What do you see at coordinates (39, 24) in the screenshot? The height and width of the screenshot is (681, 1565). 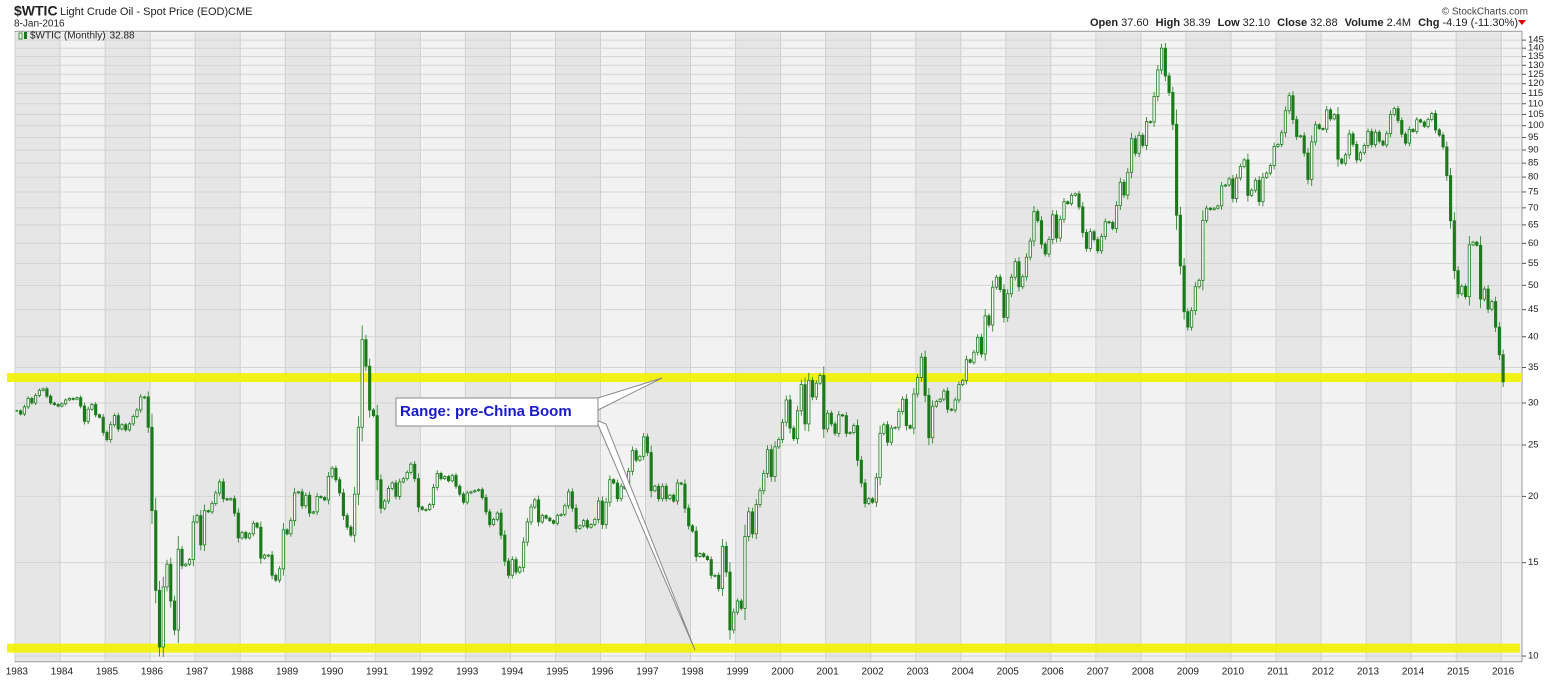 I see `date: 8-Jan-2016` at bounding box center [39, 24].